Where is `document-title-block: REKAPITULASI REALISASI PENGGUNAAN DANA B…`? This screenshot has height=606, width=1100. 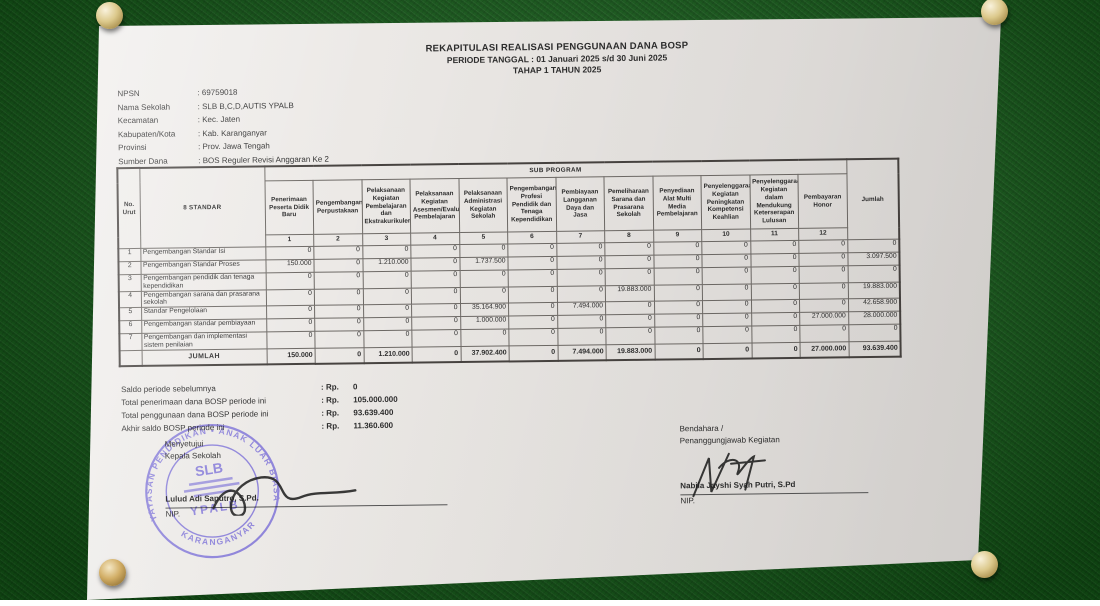
document-title-block: REKAPITULASI REALISASI PENGGUNAAN DANA B… is located at coordinates (557, 59).